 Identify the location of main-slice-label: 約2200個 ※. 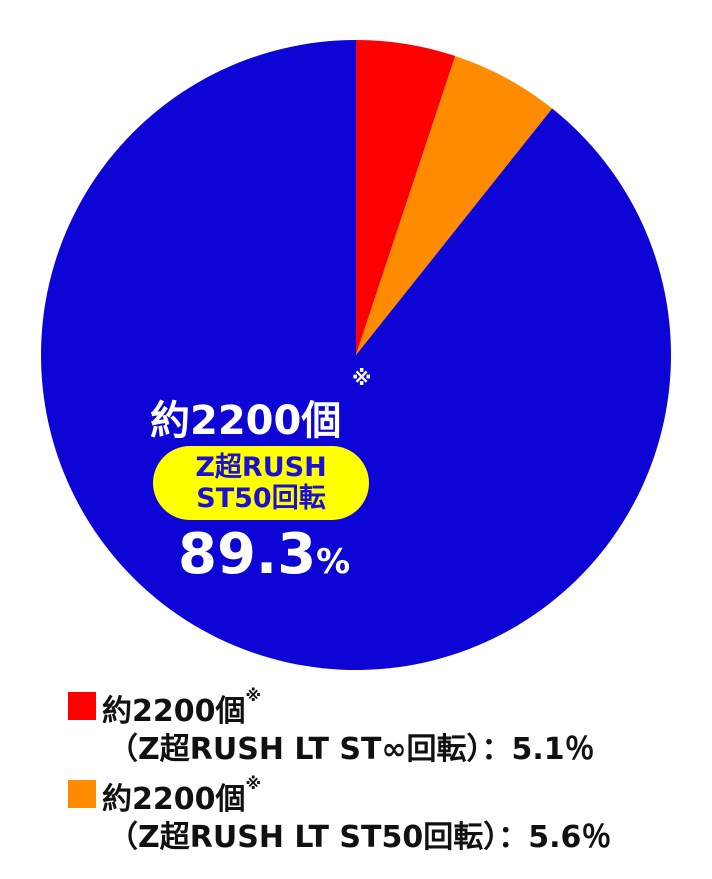
(356, 405).